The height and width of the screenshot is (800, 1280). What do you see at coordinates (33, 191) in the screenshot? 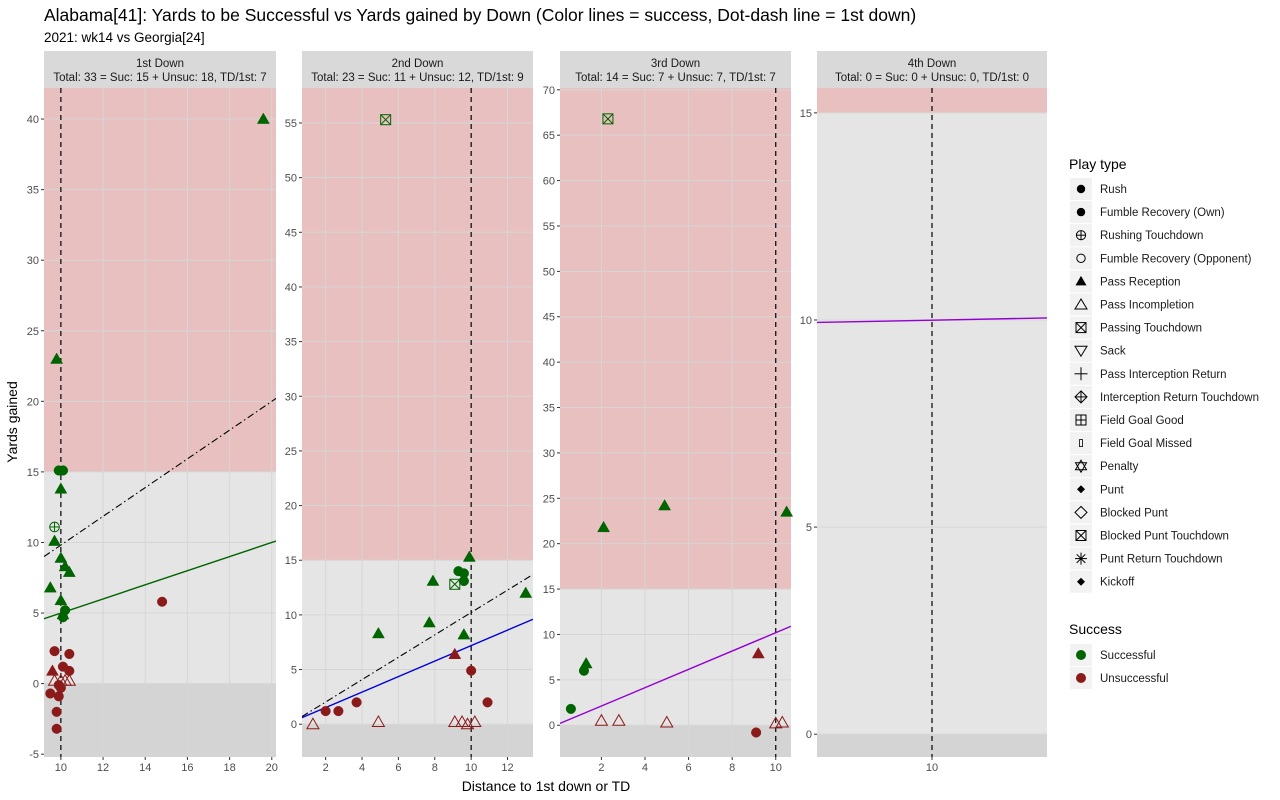
I see `y-tick-label: 35` at bounding box center [33, 191].